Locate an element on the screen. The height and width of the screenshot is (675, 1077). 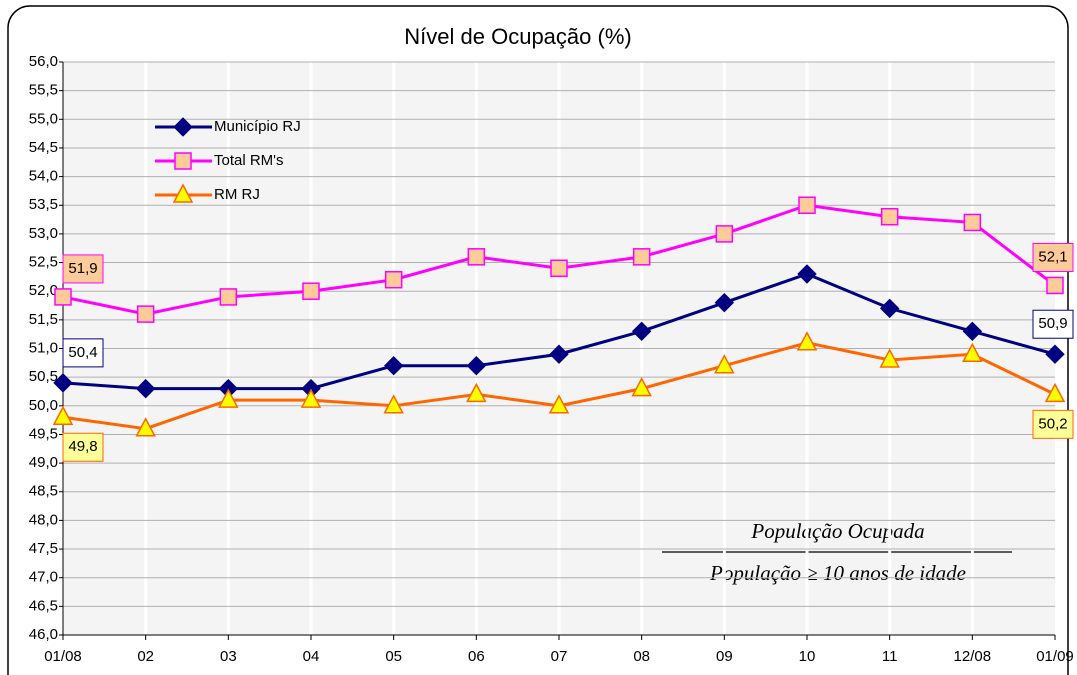
y-tick-label: 48,0 is located at coordinates (43, 519).